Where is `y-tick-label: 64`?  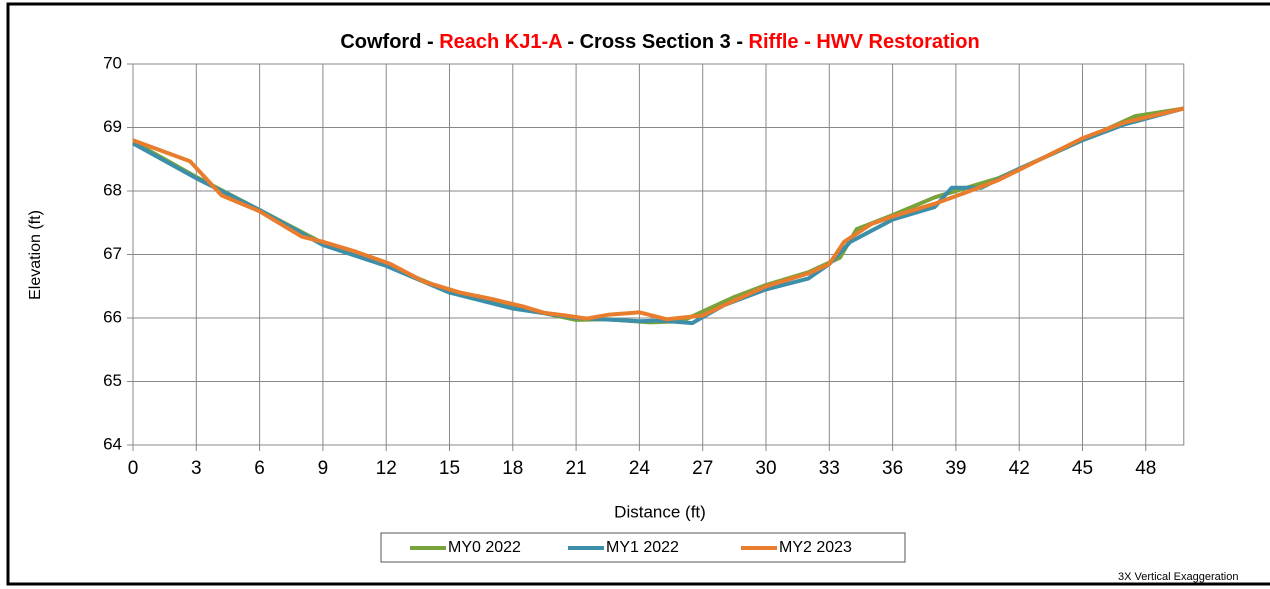 y-tick-label: 64 is located at coordinates (112, 443).